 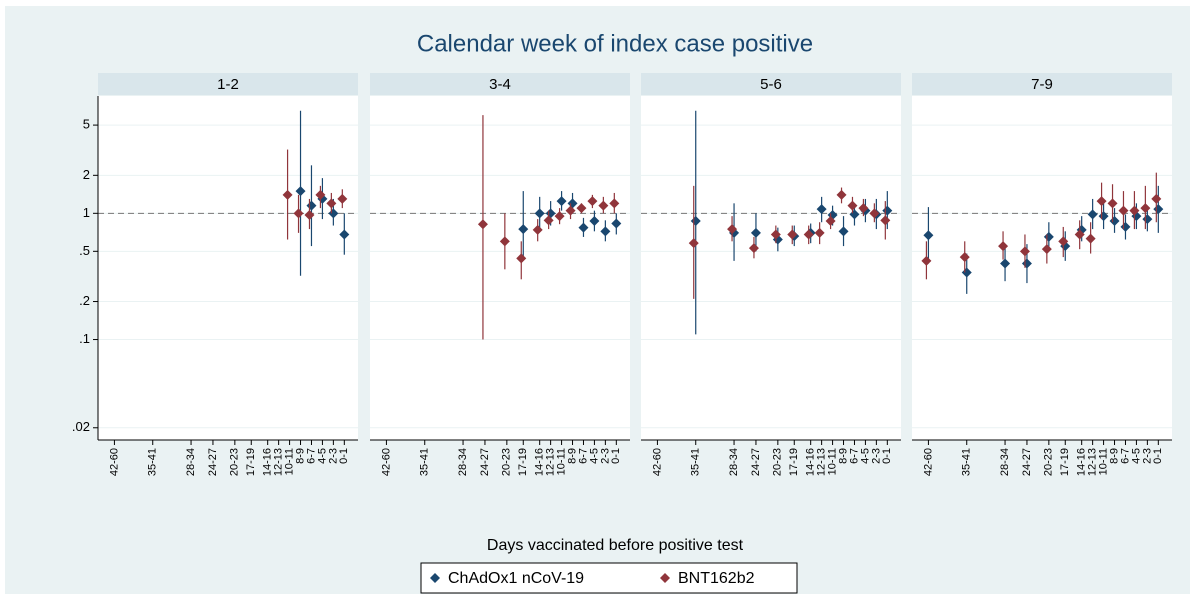 What do you see at coordinates (86, 212) in the screenshot?
I see `y-tick-label: 1` at bounding box center [86, 212].